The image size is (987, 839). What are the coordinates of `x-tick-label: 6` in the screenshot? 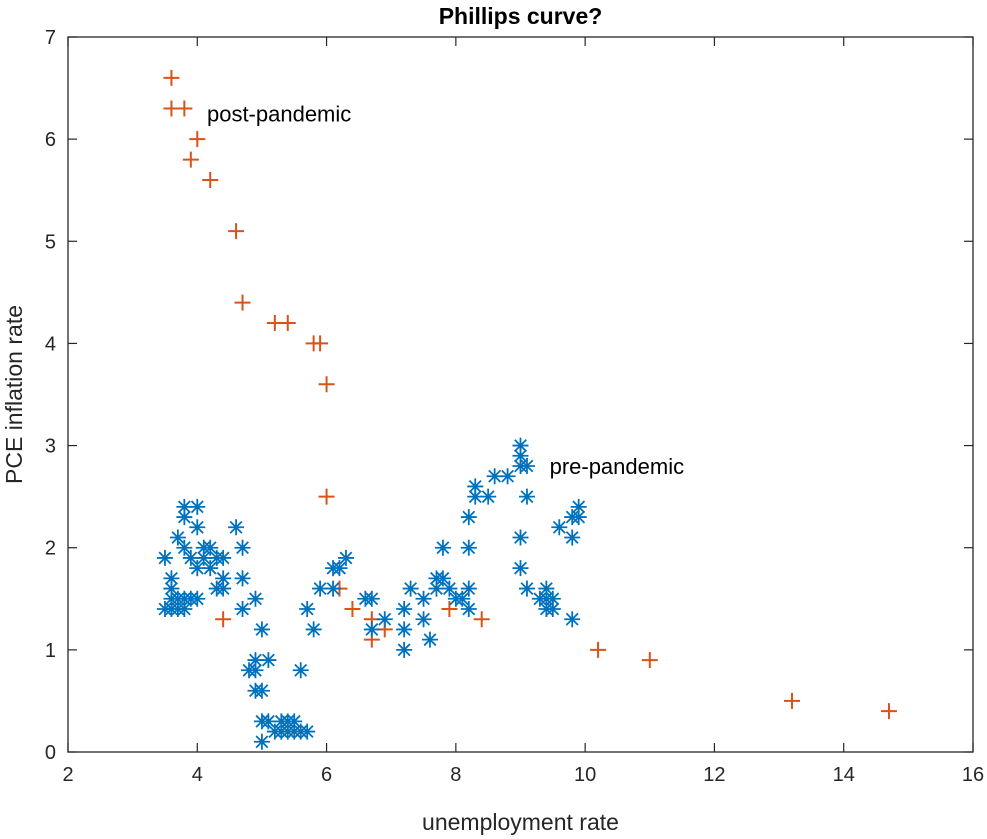 It's located at (326, 775).